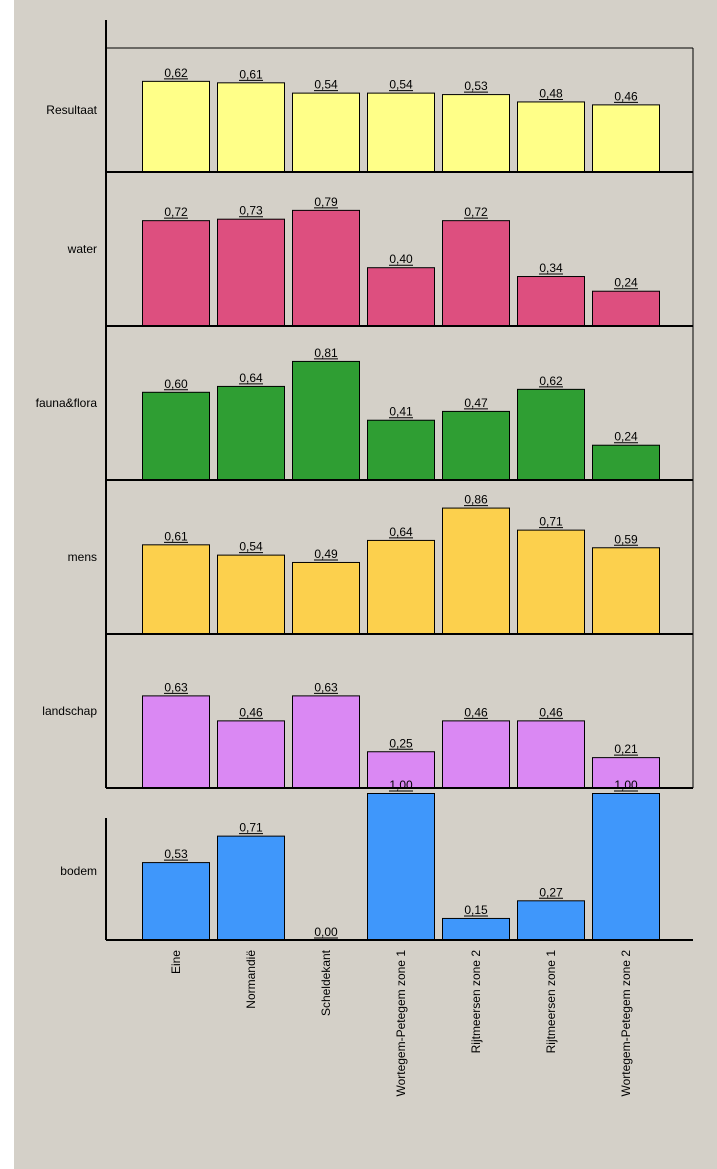  Describe the element at coordinates (476, 403) in the screenshot. I see `value-label-fauna-flora-4: 0,47` at that location.